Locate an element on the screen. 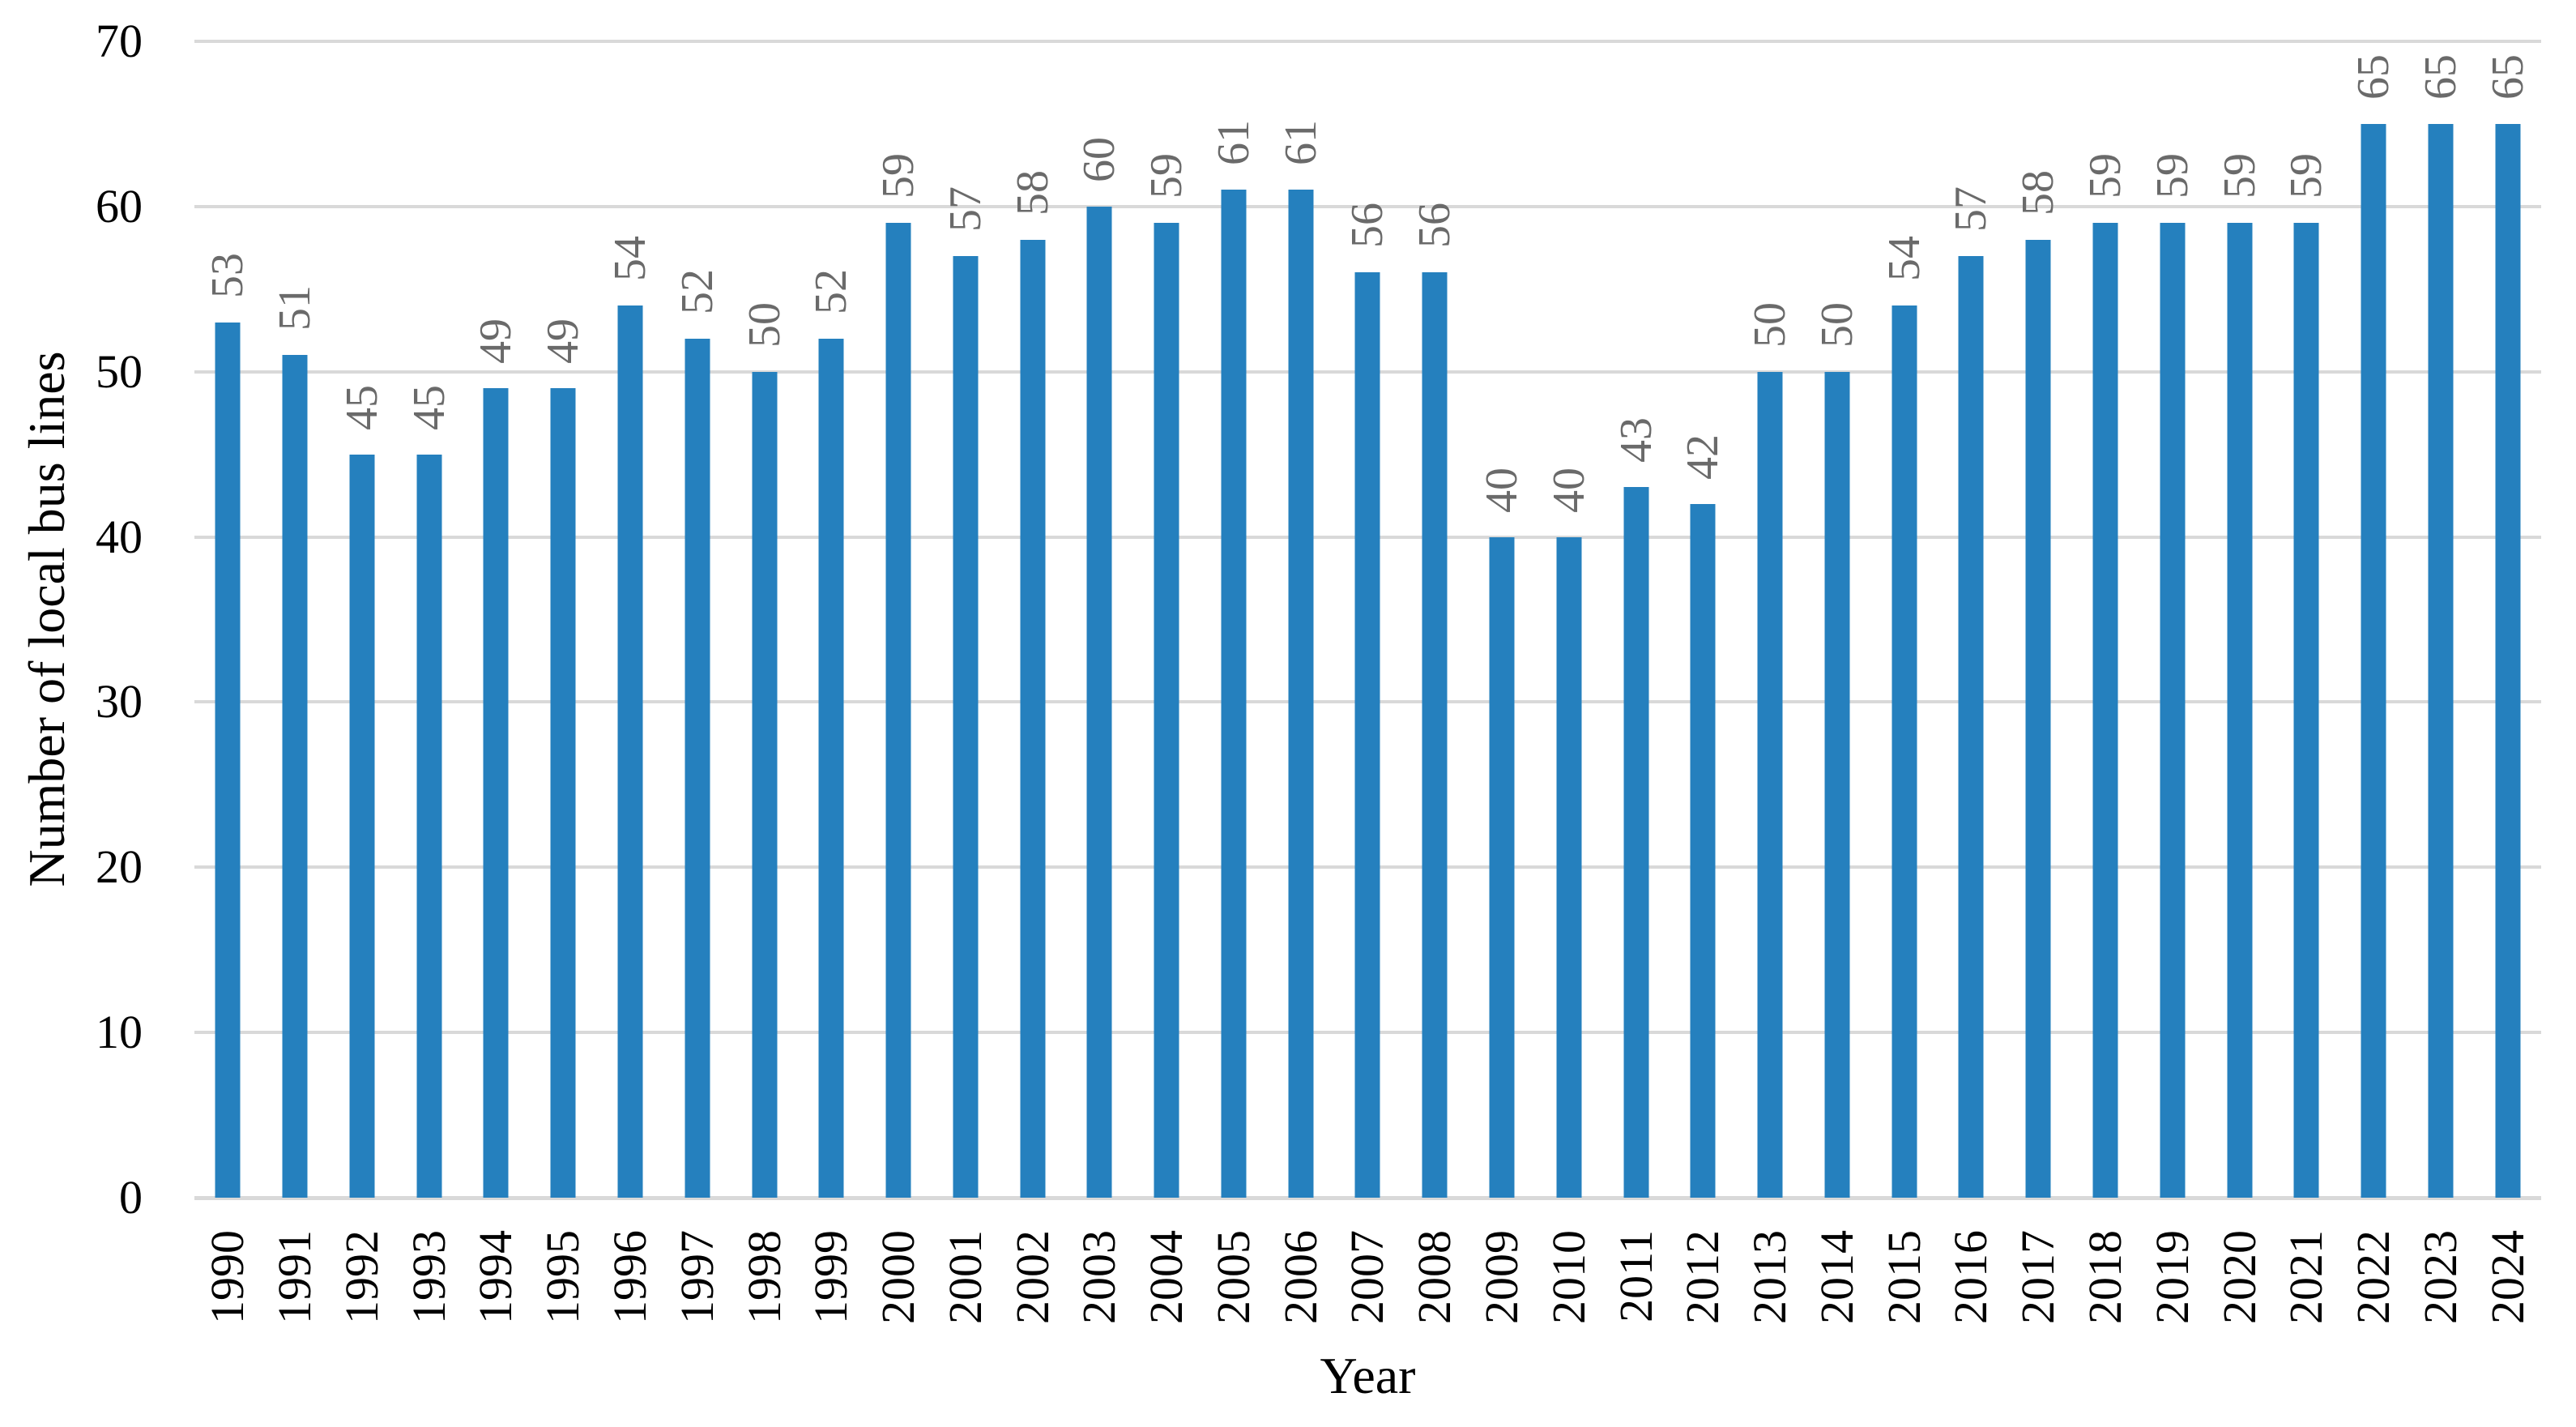  bar-slot-2000: 59 2000 is located at coordinates (899, 682).